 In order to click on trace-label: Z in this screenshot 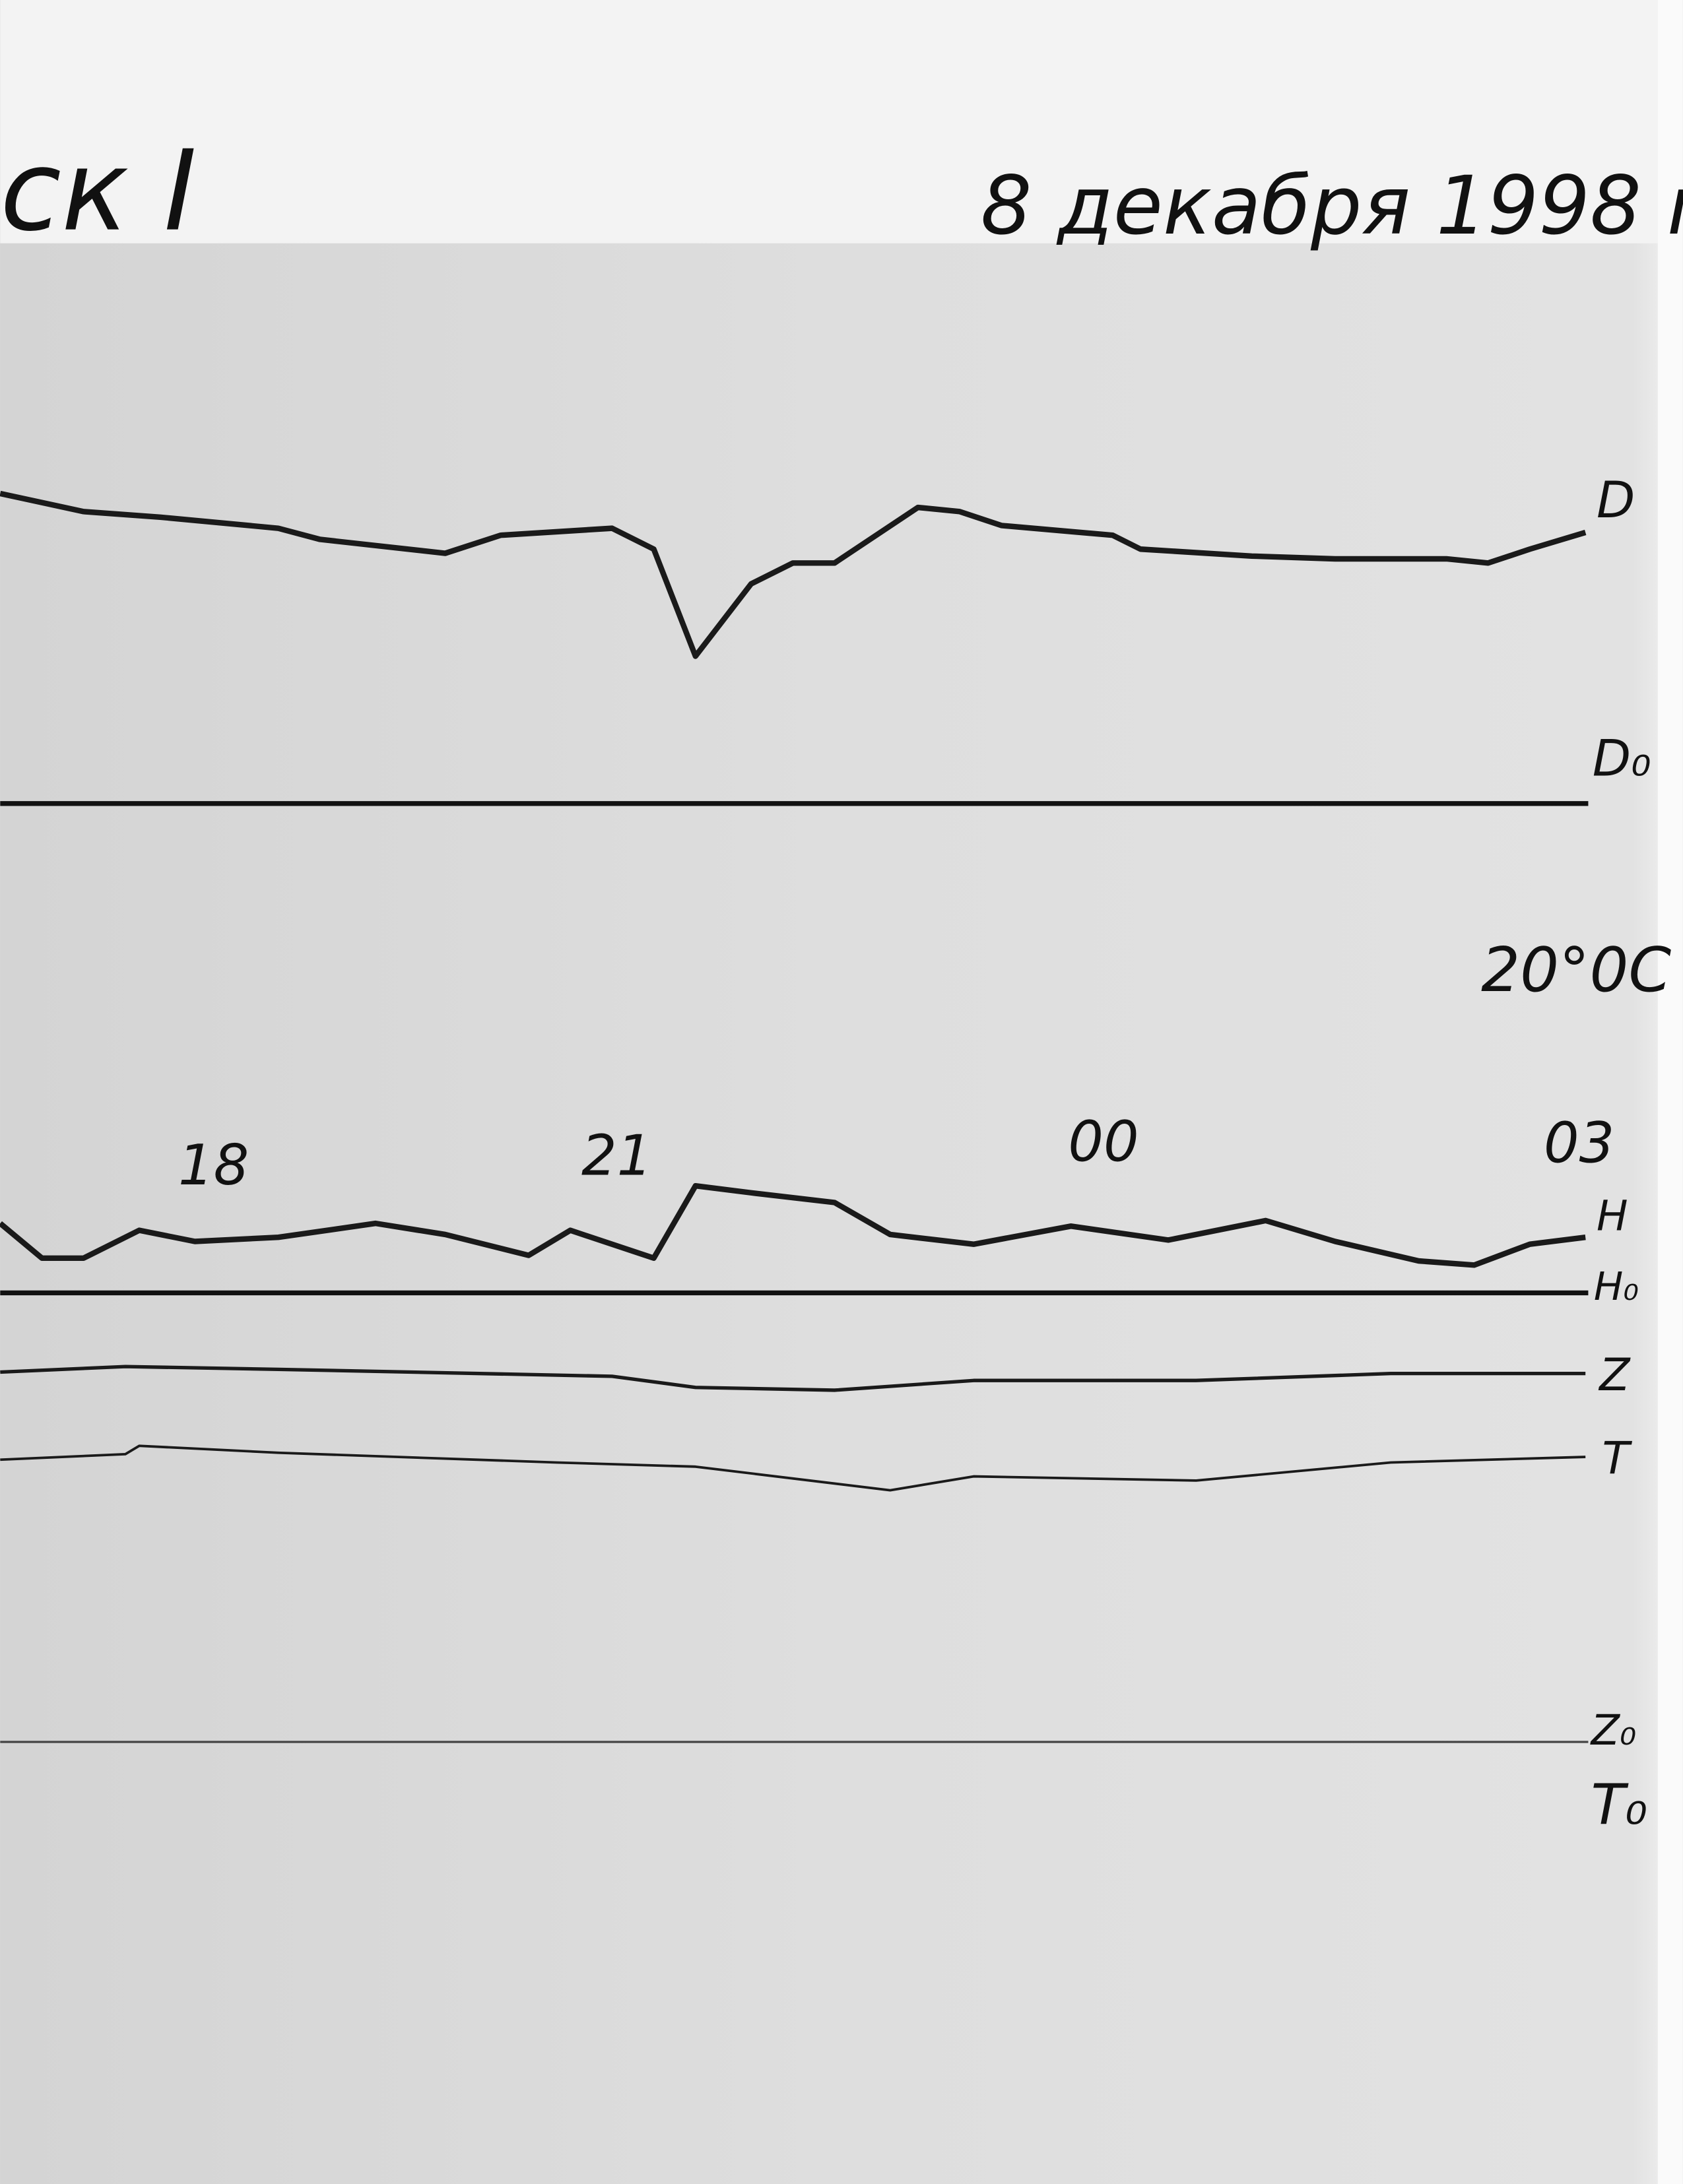, I will do `click(1614, 1375)`.